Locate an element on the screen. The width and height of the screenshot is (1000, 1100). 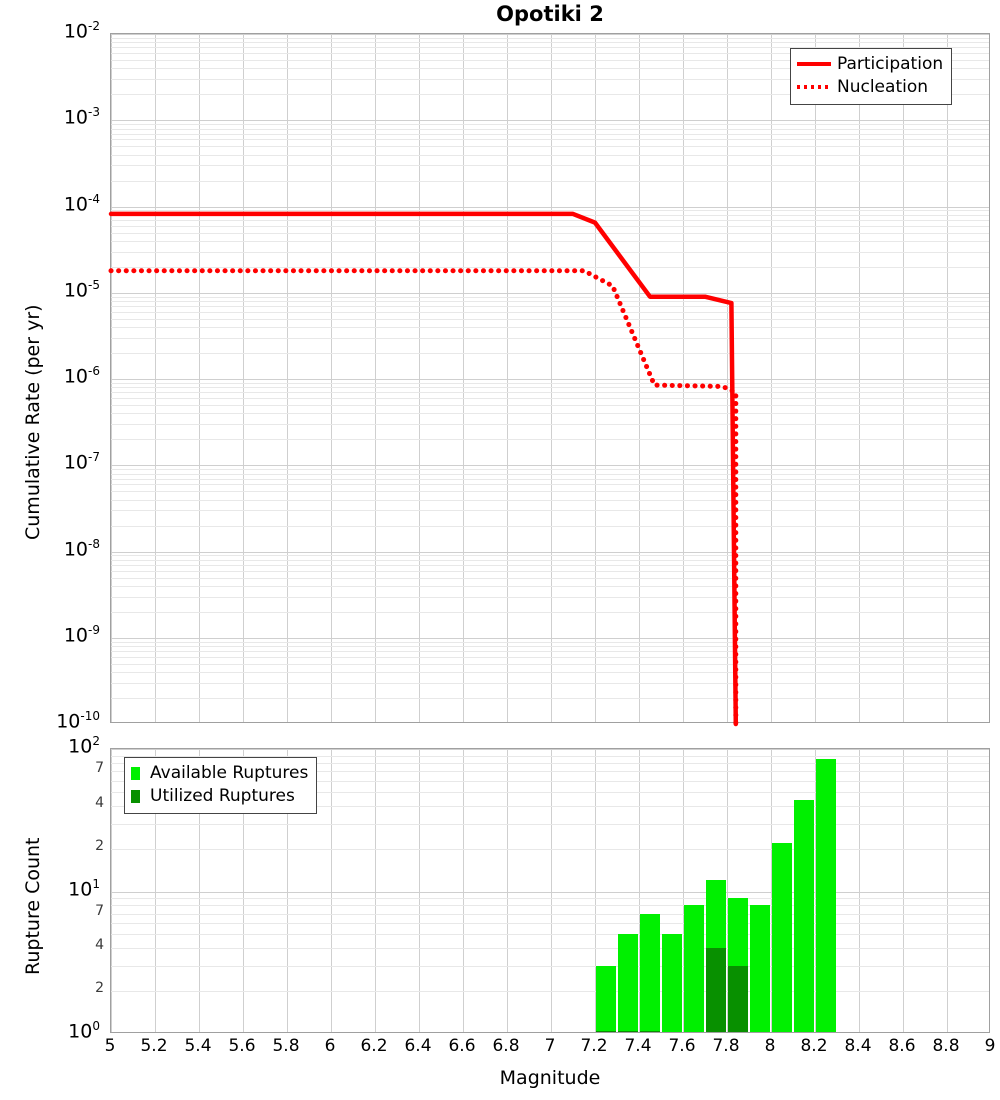
solid-line-icon is located at coordinates (814, 64).